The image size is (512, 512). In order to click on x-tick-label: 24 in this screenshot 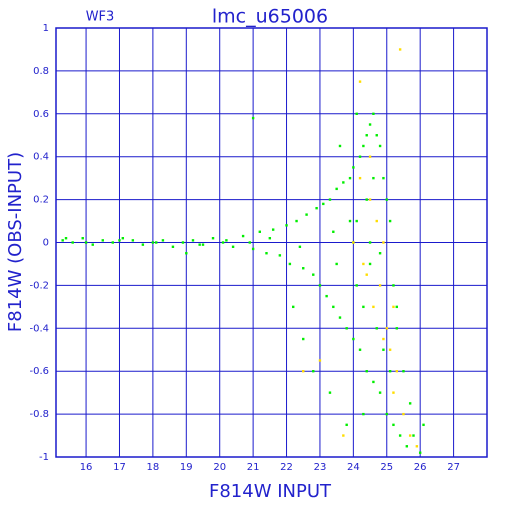, I will do `click(353, 467)`.